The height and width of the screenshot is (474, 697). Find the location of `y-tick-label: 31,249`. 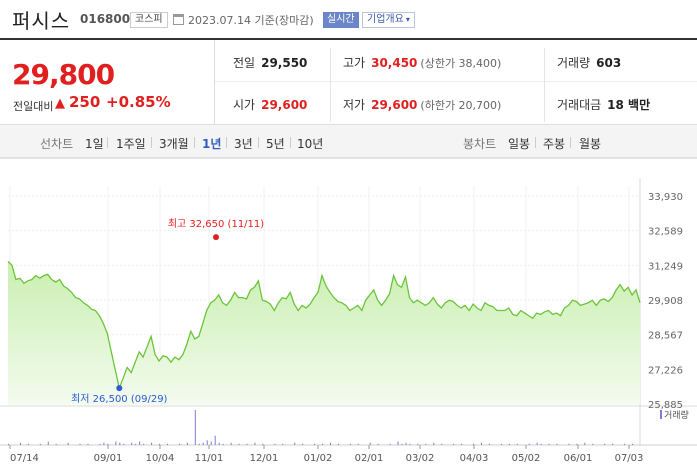

y-tick-label: 31,249 is located at coordinates (665, 266).